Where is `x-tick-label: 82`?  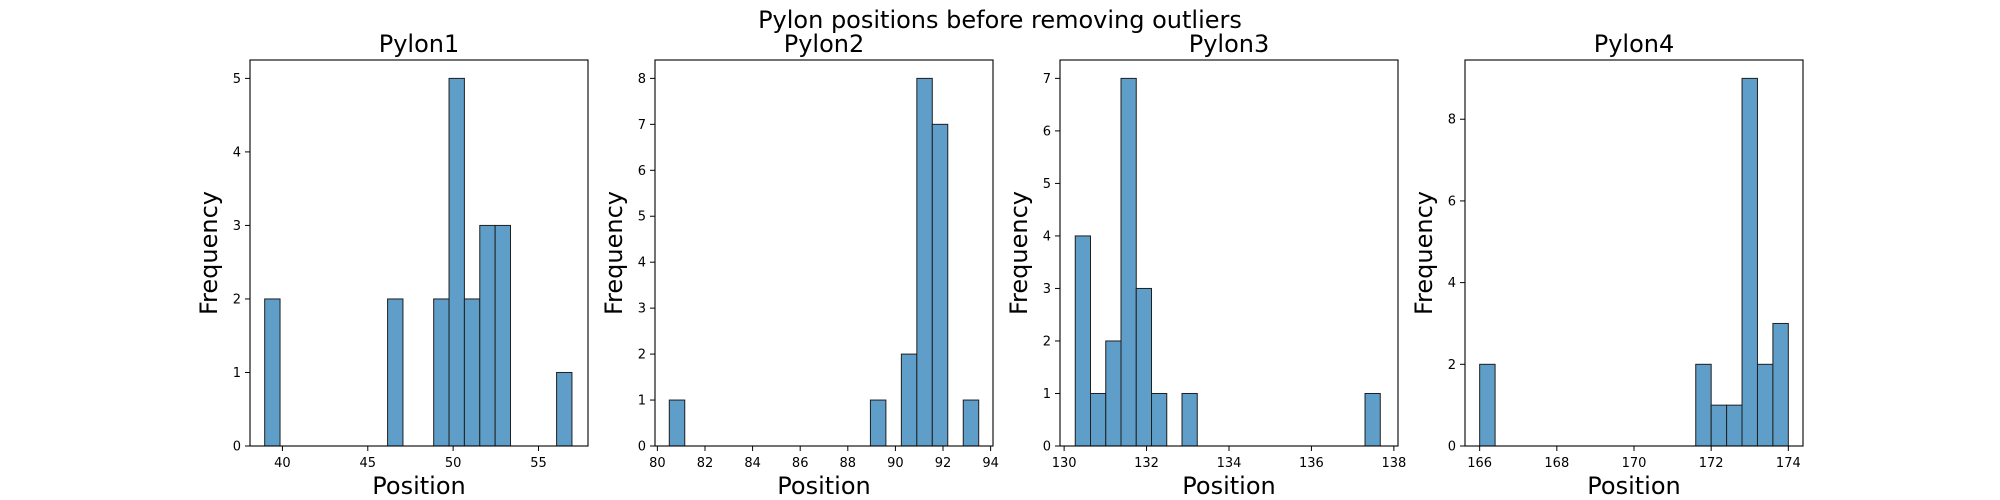 x-tick-label: 82 is located at coordinates (705, 463).